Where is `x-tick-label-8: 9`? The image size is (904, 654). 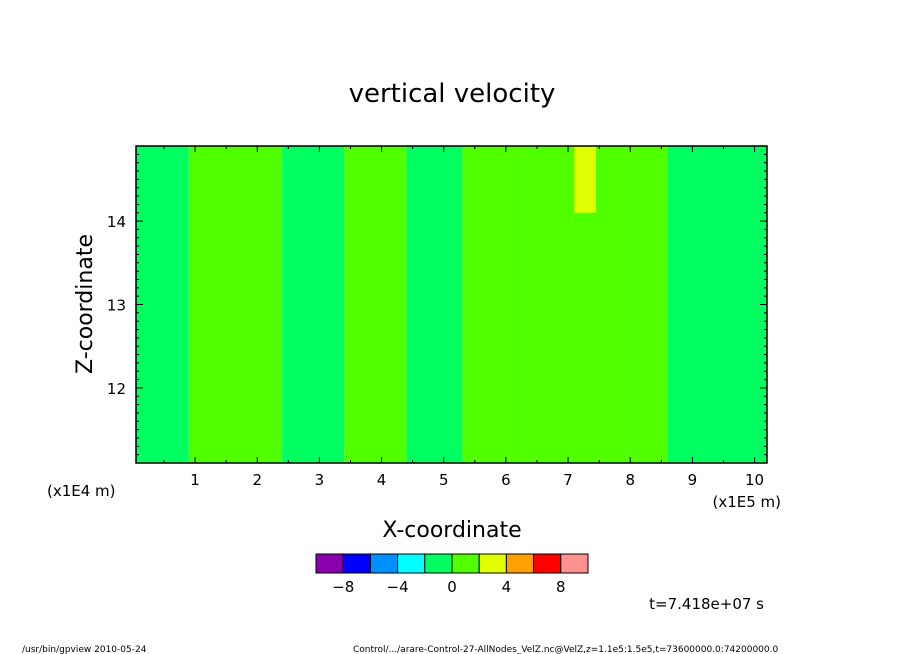
x-tick-label-8: 9 is located at coordinates (693, 480).